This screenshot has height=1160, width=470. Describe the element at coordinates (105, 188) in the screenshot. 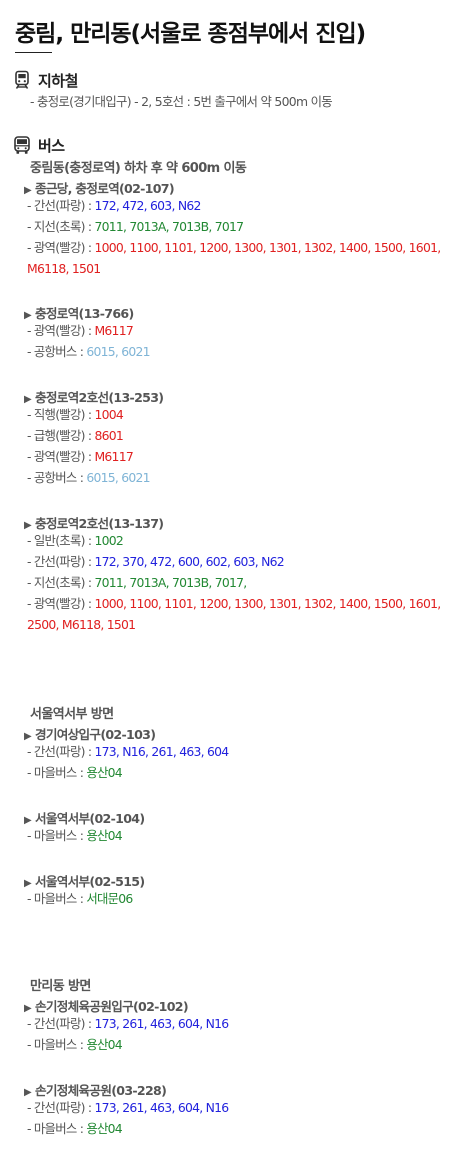

I see `bus-stop-name: 종근당, 충정로역(02-107)` at that location.